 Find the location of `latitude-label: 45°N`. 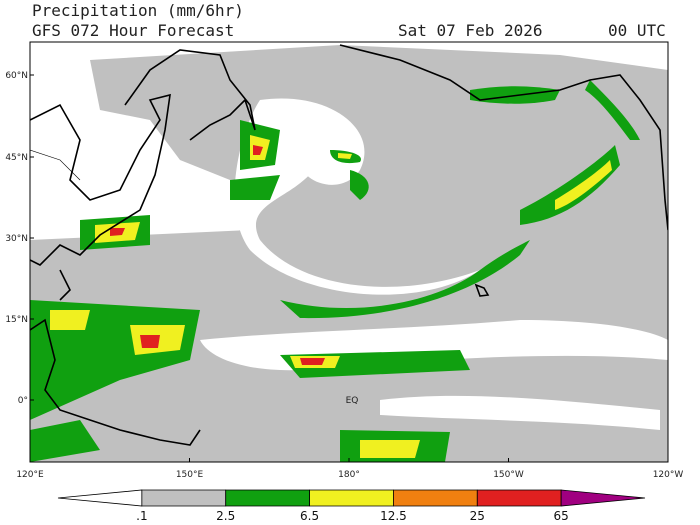

latitude-label: 45°N is located at coordinates (16, 158).